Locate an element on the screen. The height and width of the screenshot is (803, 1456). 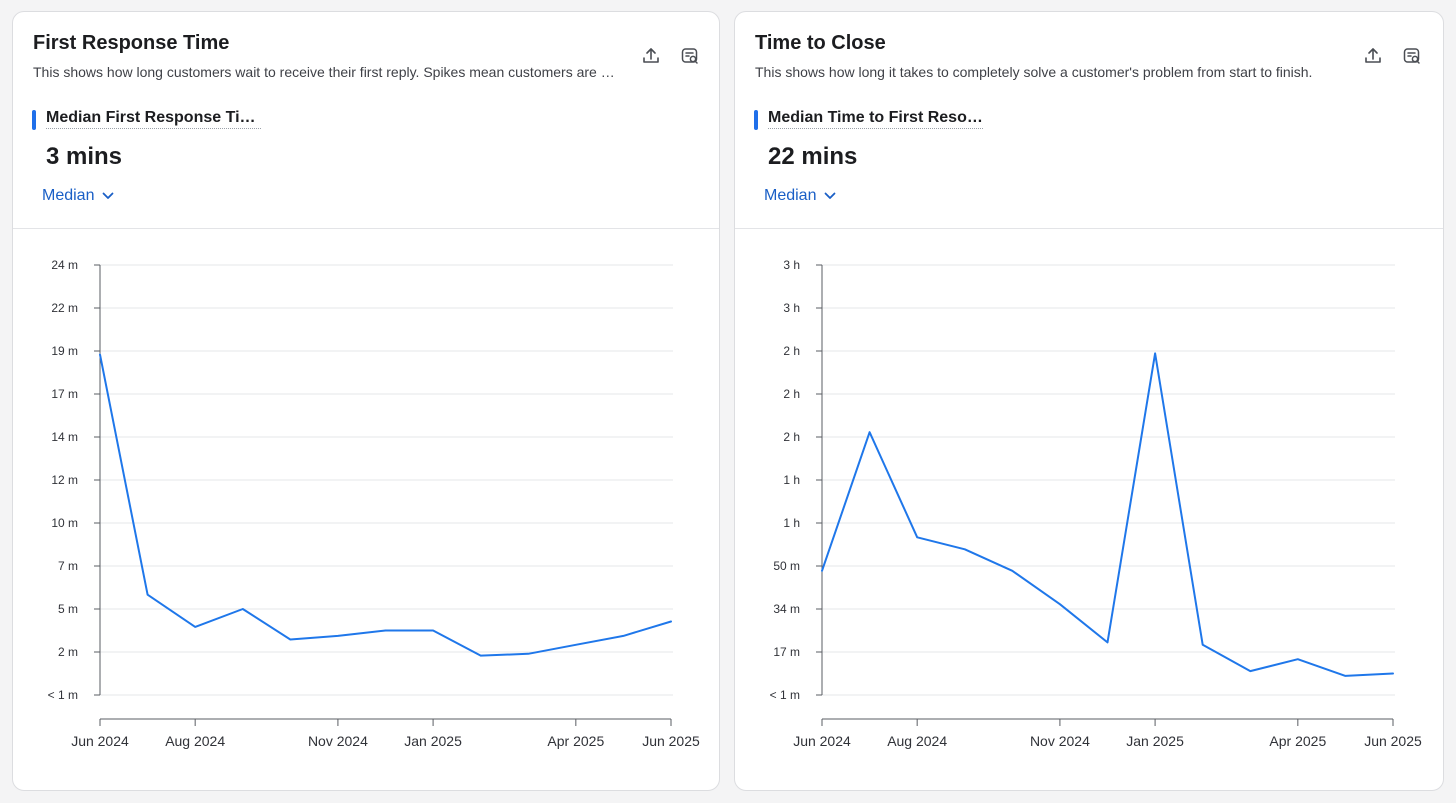
card-title: First Response Time is located at coordinates (131, 43).